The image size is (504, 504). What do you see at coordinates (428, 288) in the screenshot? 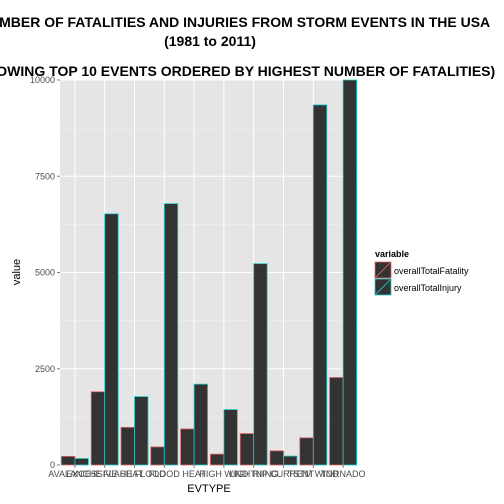
I see `legend-label-overallTotalInjury: overallTotalInjury` at bounding box center [428, 288].